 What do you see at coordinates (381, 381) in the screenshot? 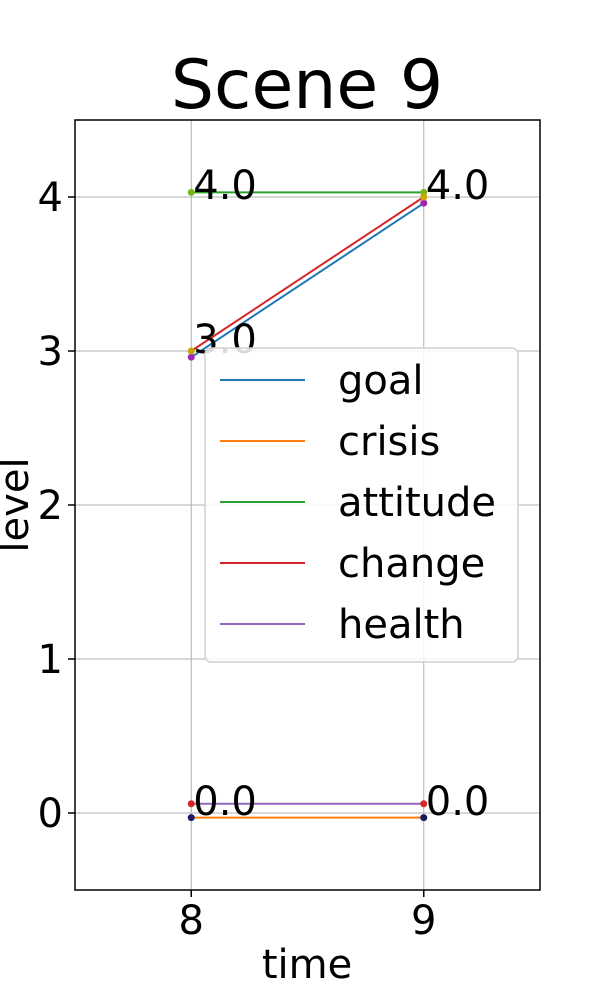
I see `legend-label-goal: goal` at bounding box center [381, 381].